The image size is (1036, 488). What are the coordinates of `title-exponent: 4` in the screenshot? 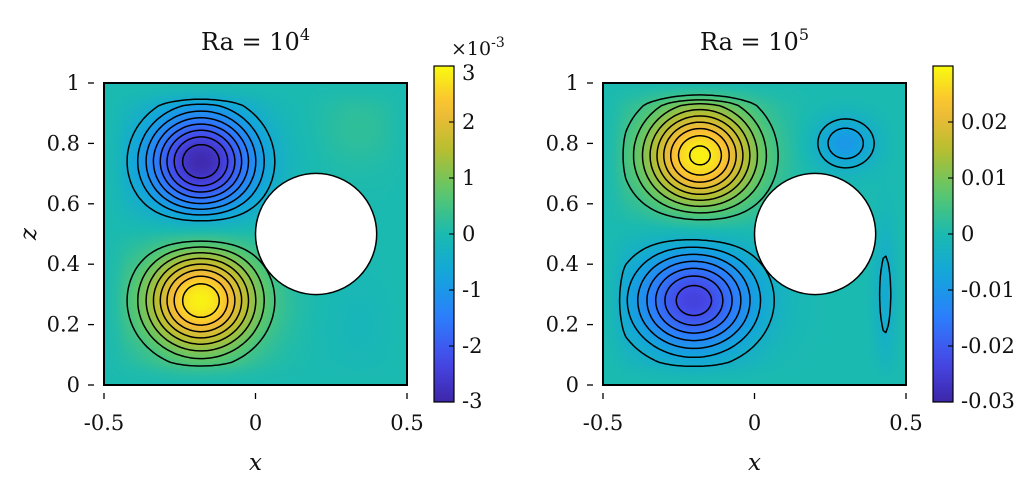 It's located at (305, 34).